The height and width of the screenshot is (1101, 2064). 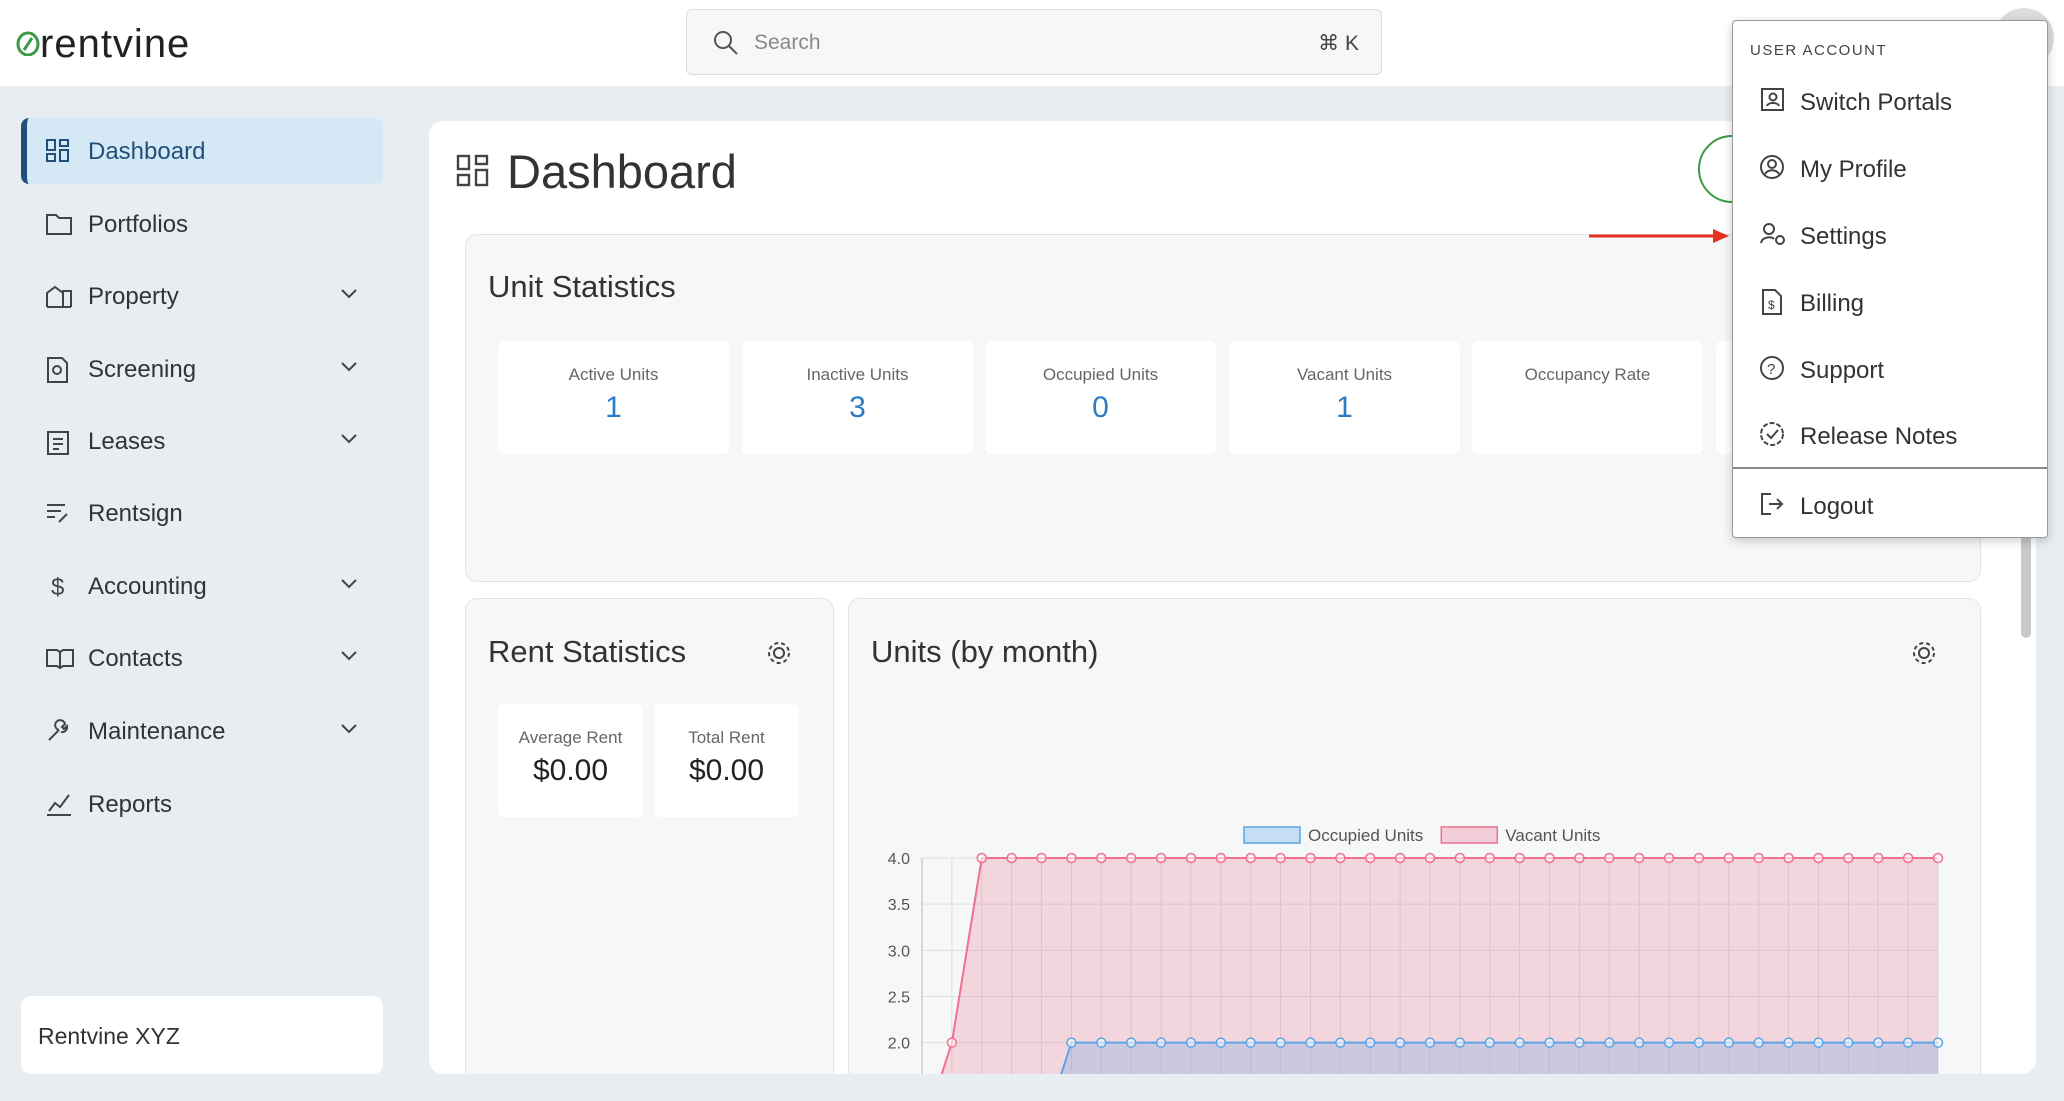 I want to click on menu-item: Settings, so click(x=1890, y=235).